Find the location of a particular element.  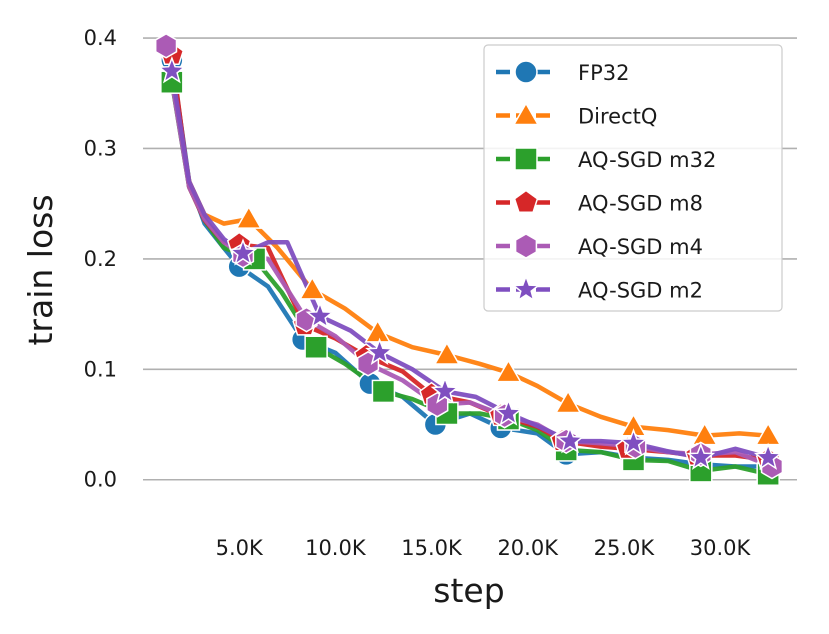

y-tick-labels: 0.0 0.1 0.2 0.3 0.4 is located at coordinates (100, 259).